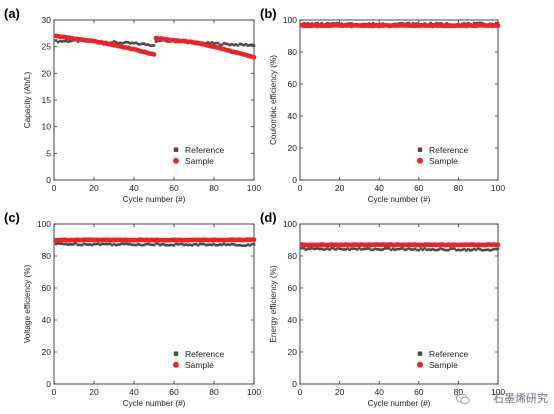 Image resolution: width=554 pixels, height=414 pixels. What do you see at coordinates (294, 384) in the screenshot?
I see `y-tick-label: 0` at bounding box center [294, 384].